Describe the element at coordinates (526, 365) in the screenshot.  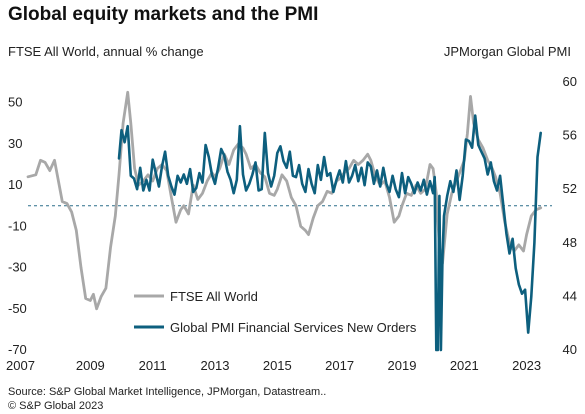
I see `x-tick-label: 2023` at that location.